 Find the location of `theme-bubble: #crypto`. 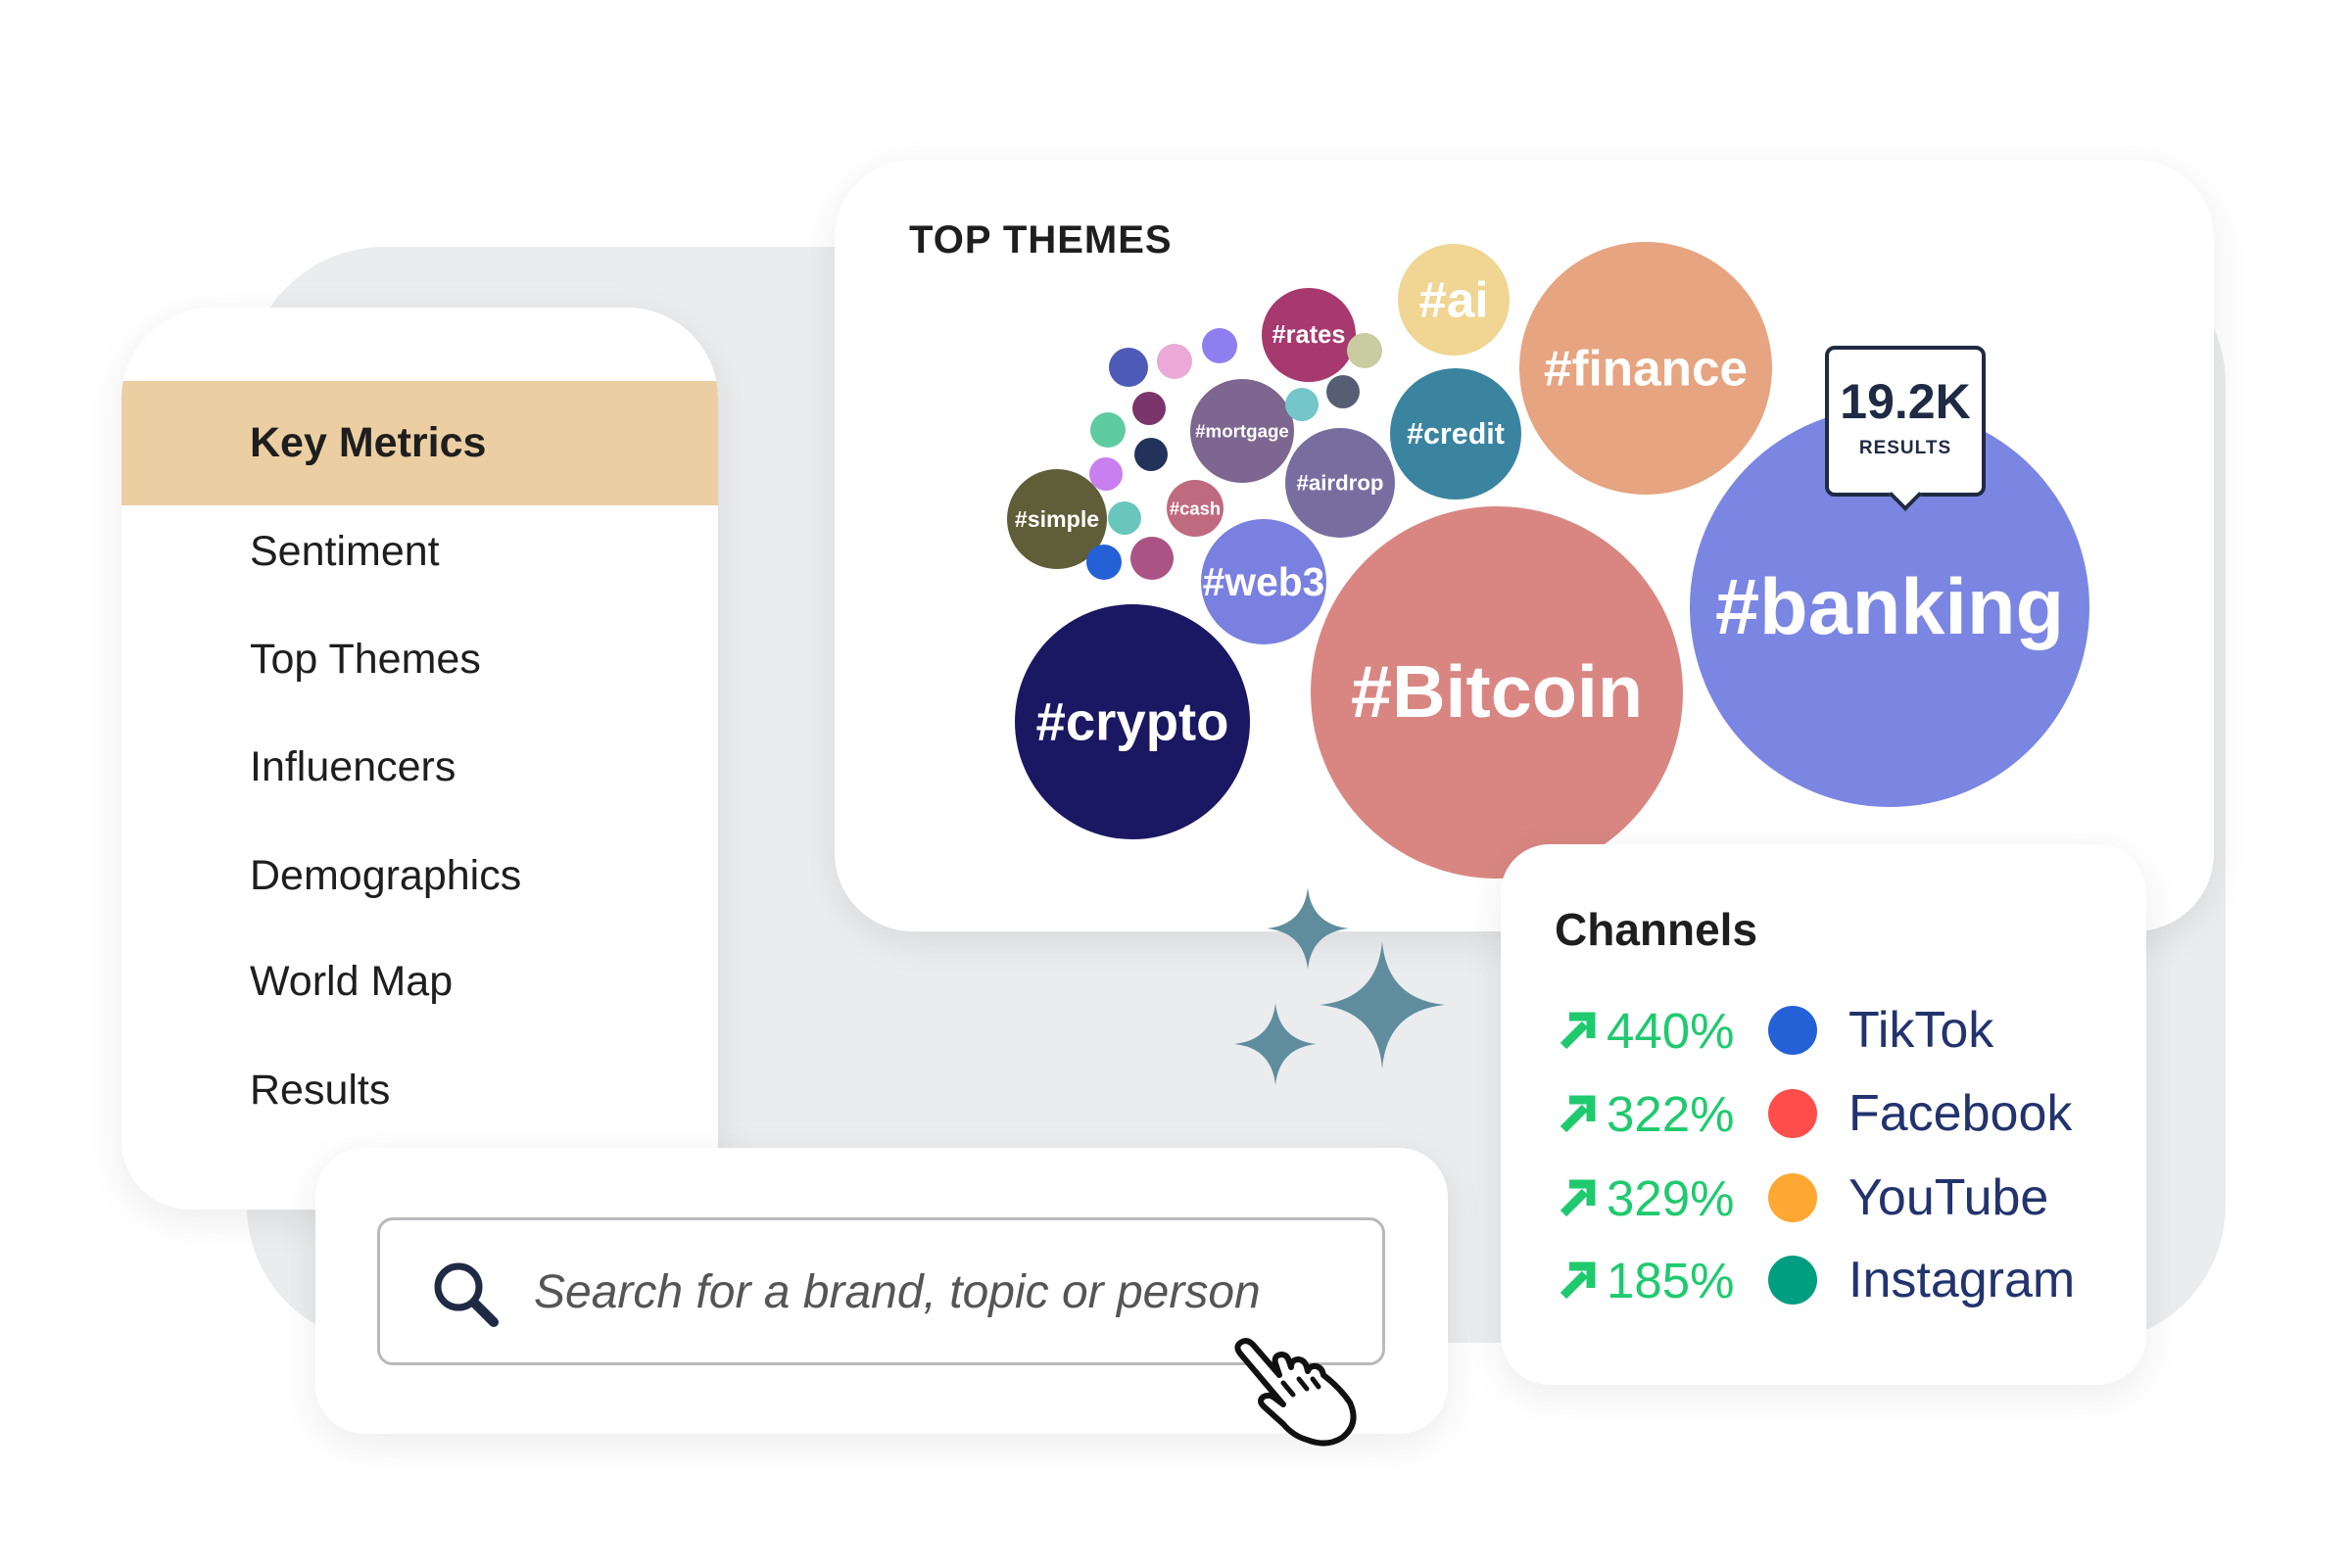

theme-bubble: #crypto is located at coordinates (1132, 721).